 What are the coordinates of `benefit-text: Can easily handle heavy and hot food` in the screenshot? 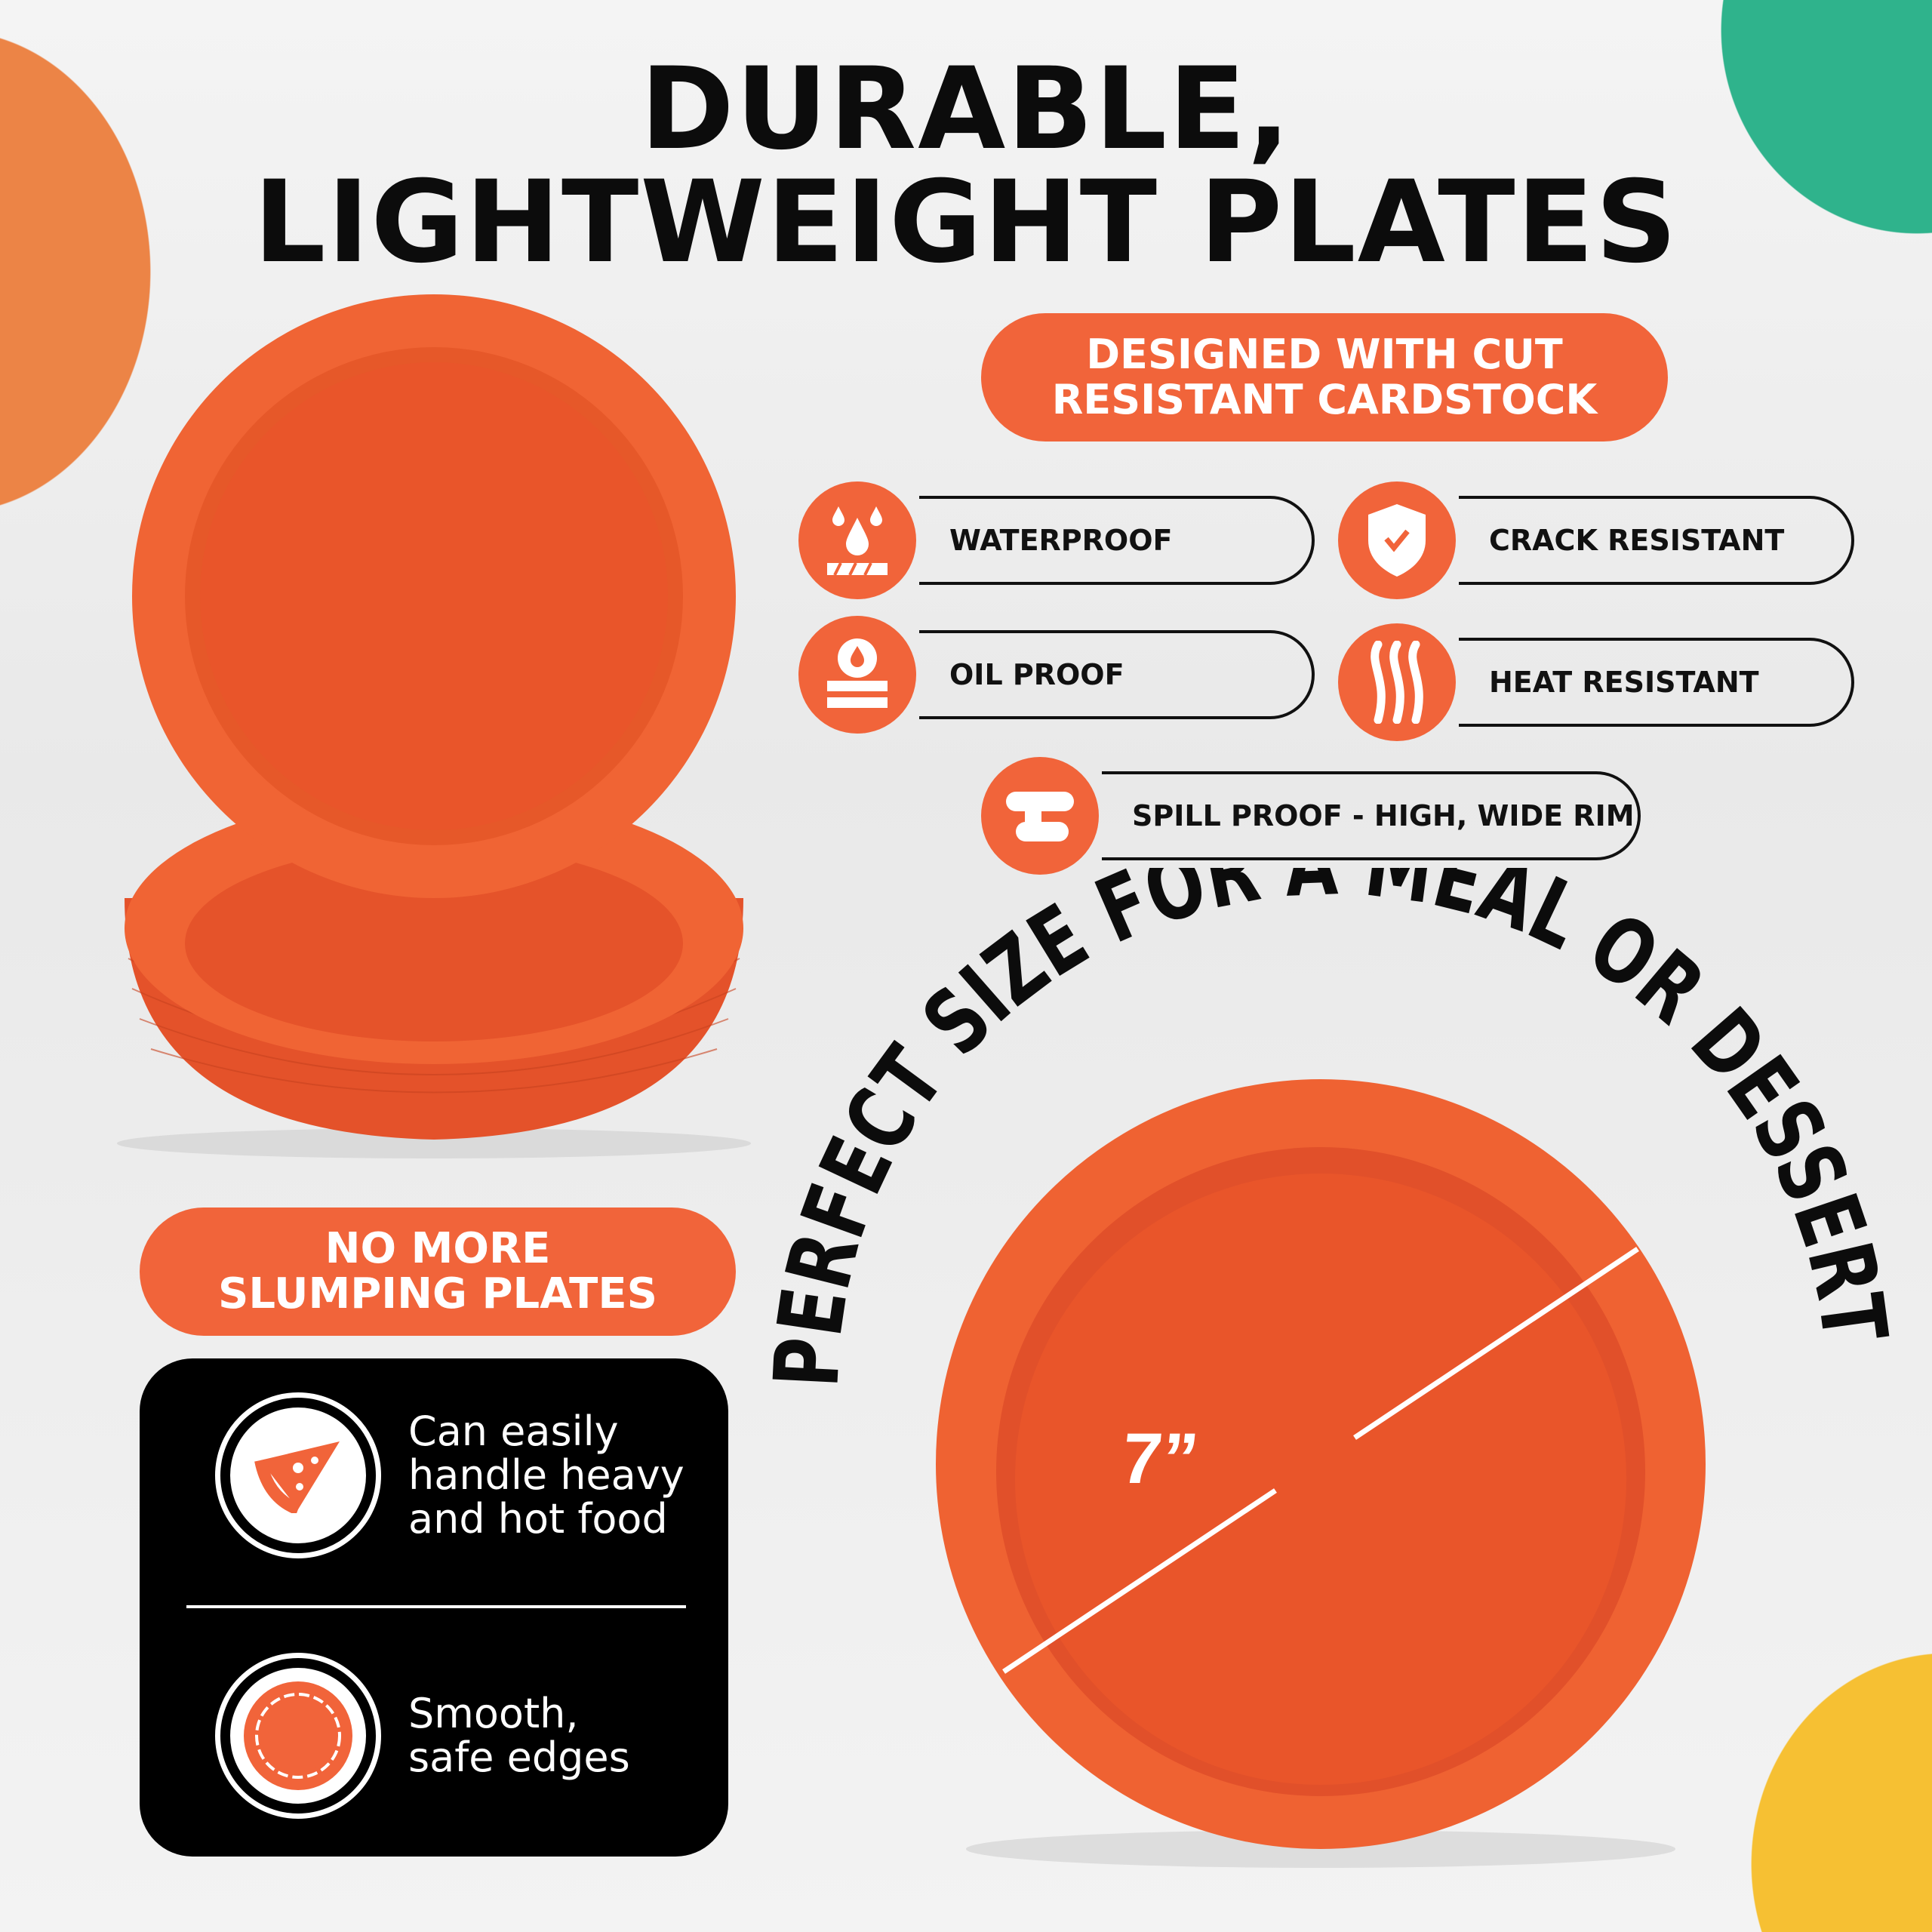 It's located at (546, 1475).